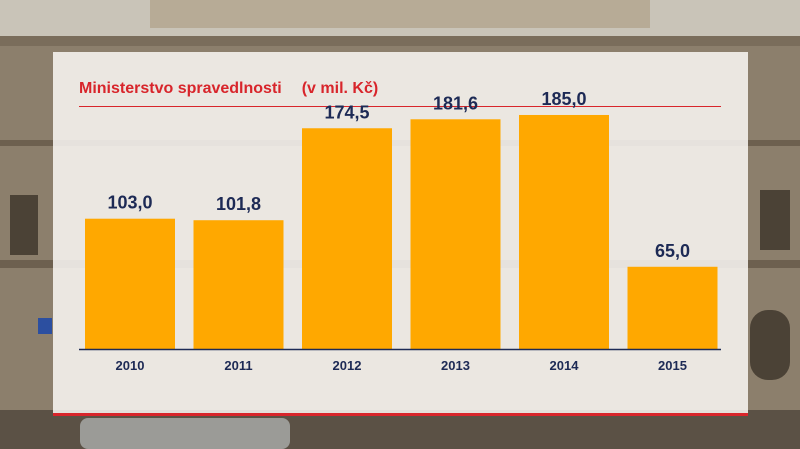 This screenshot has width=800, height=449. Describe the element at coordinates (347, 365) in the screenshot. I see `x-tick-label-2012: 2012` at that location.